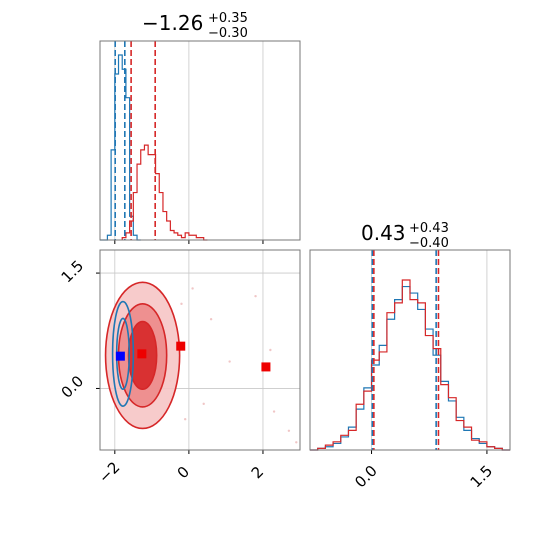 The image size is (550, 550). What do you see at coordinates (383, 233) in the screenshot?
I see `bottom-right-title-value: 0.43` at bounding box center [383, 233].